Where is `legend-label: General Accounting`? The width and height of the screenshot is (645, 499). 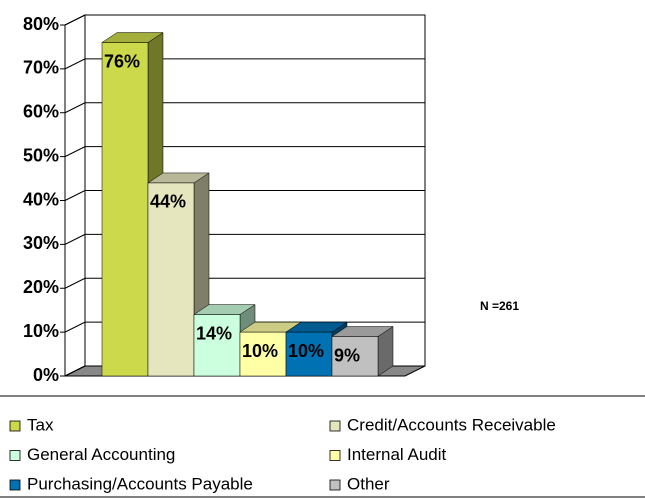 legend-label: General Accounting is located at coordinates (101, 454).